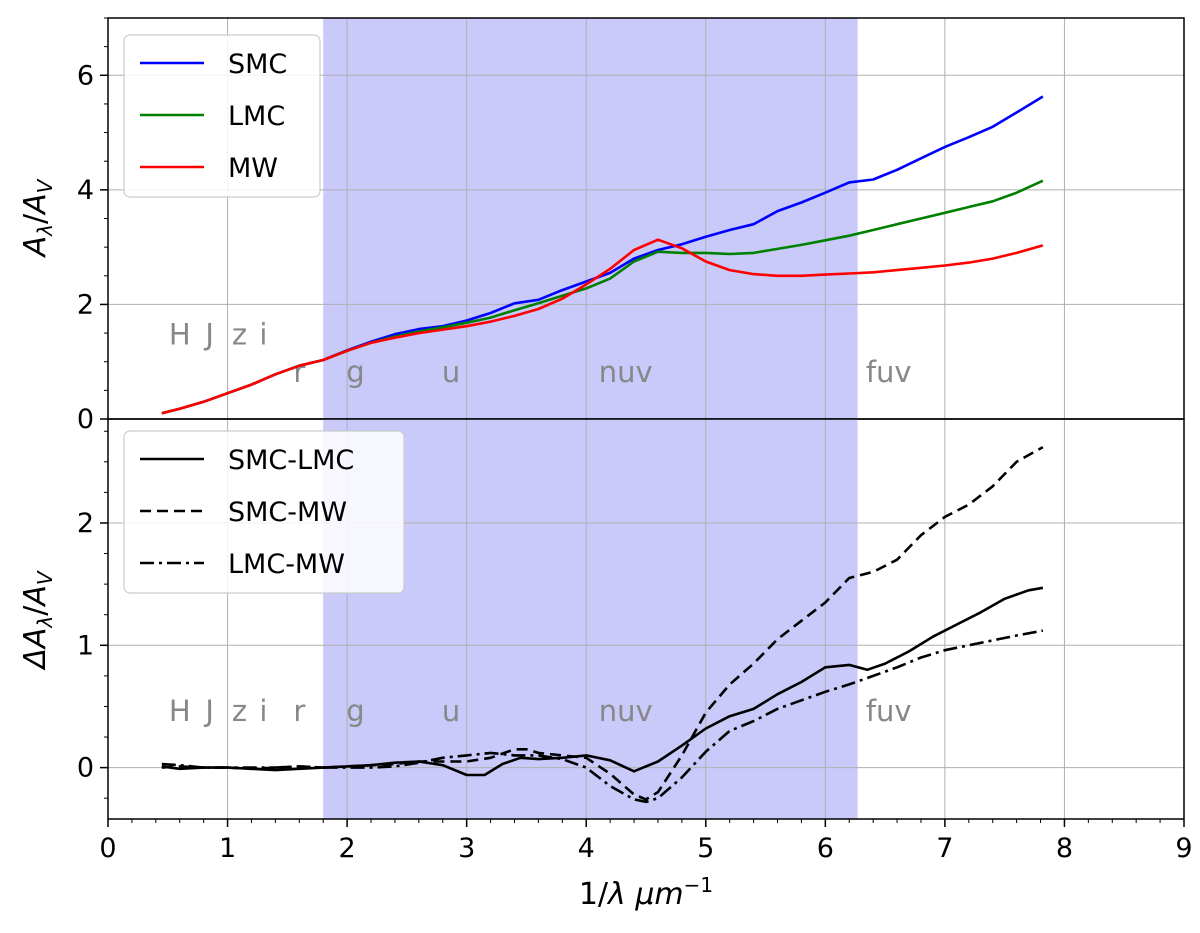 Image resolution: width=1200 pixels, height=933 pixels. Describe the element at coordinates (347, 848) in the screenshot. I see `xtick-label: 2` at that location.